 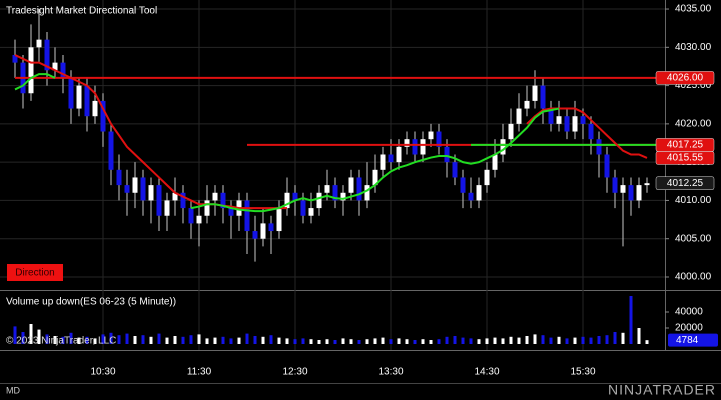 What do you see at coordinates (486, 372) in the screenshot?
I see `x-tick-label: 14:30` at bounding box center [486, 372].